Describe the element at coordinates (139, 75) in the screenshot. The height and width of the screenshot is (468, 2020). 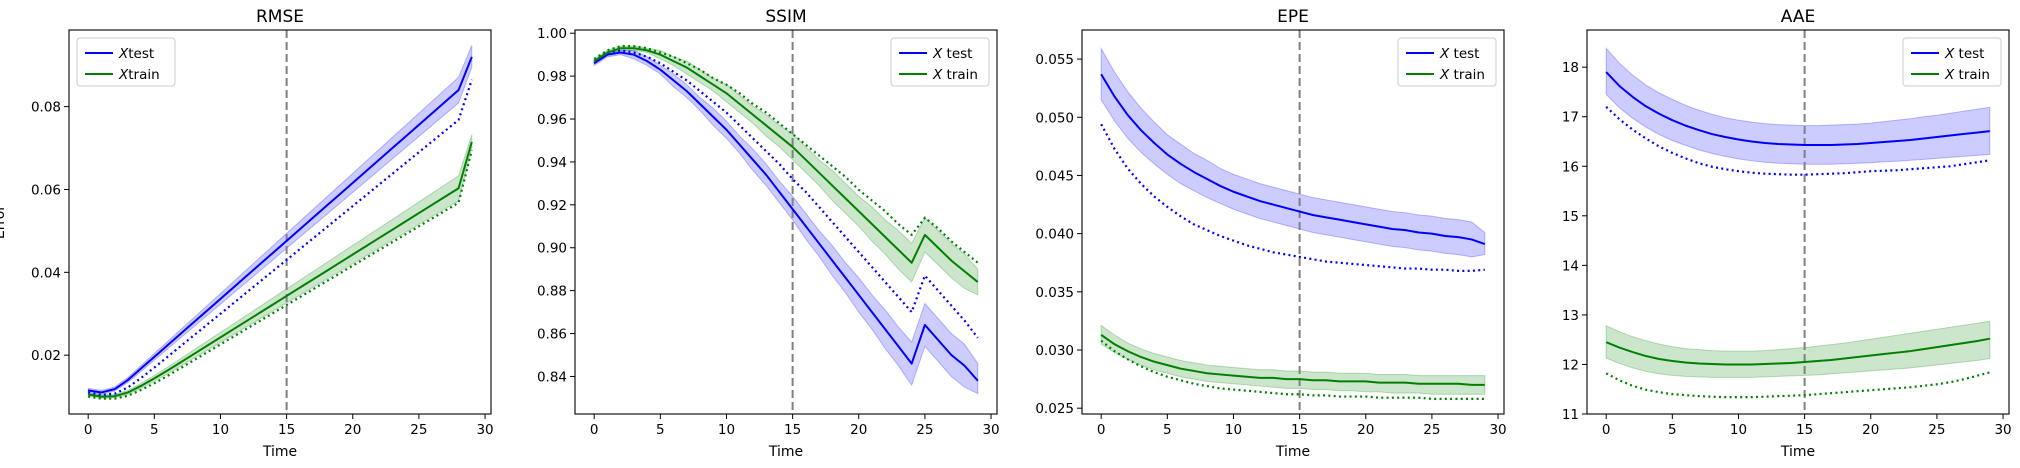
I see `legend-label: Xtrain` at that location.